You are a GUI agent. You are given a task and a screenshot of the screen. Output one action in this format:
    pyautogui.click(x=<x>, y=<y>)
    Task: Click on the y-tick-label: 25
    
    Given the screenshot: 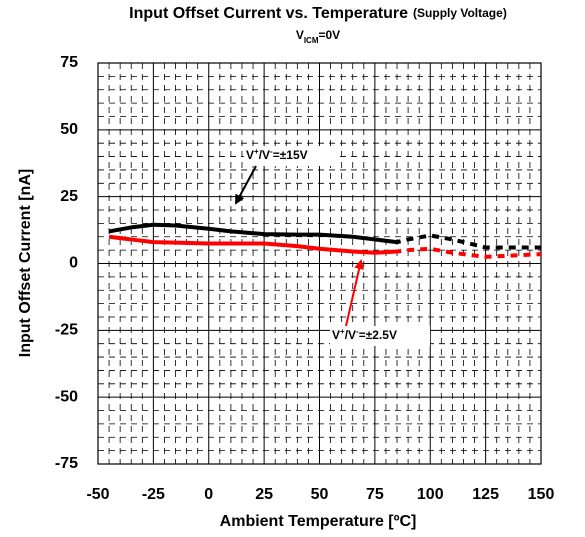 What is the action you would take?
    pyautogui.click(x=69, y=196)
    